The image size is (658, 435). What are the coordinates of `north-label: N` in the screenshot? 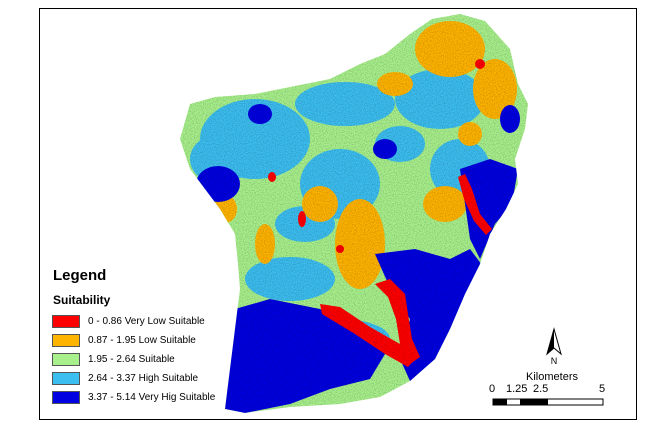 It's located at (554, 361).